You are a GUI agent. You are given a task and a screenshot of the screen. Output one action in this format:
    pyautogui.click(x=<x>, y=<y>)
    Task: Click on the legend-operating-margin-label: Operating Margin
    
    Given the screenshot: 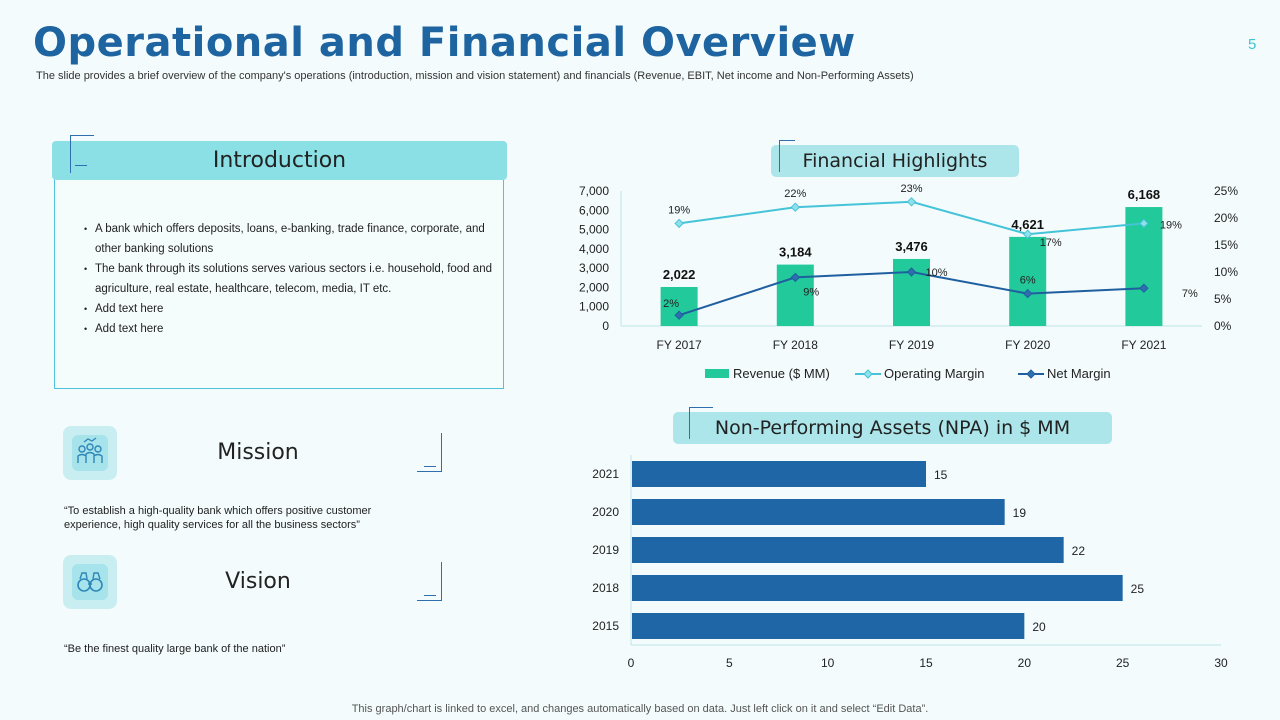 What is the action you would take?
    pyautogui.click(x=934, y=373)
    